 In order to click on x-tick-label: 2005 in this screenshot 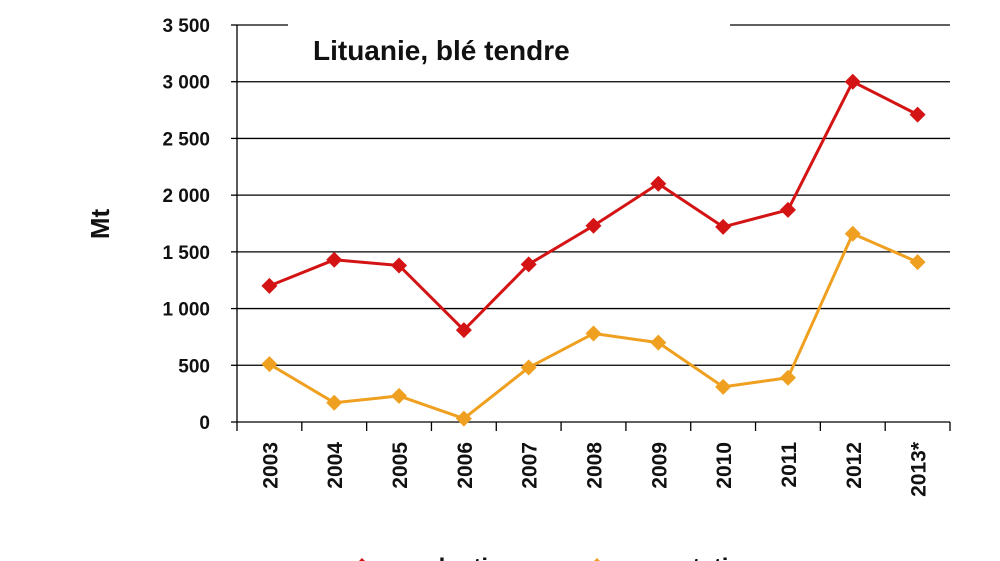, I will do `click(400, 465)`.